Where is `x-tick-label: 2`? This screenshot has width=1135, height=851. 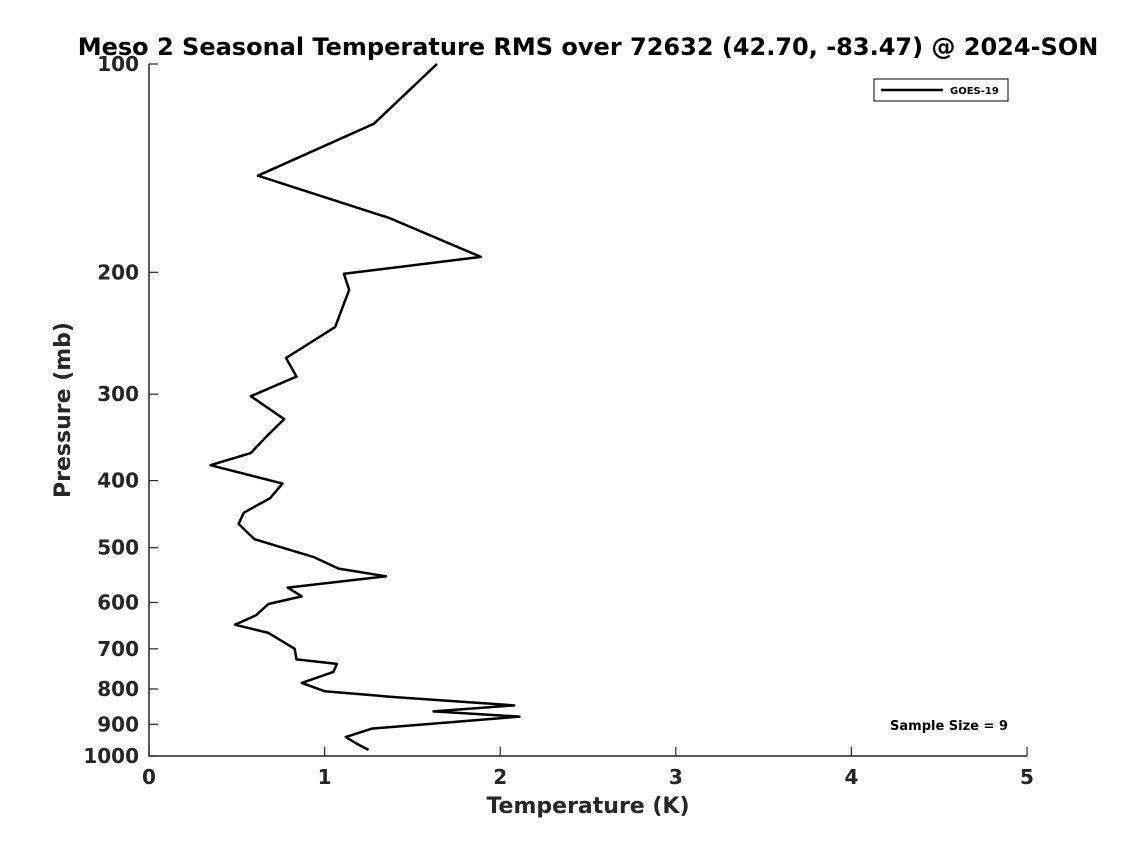
x-tick-label: 2 is located at coordinates (500, 777).